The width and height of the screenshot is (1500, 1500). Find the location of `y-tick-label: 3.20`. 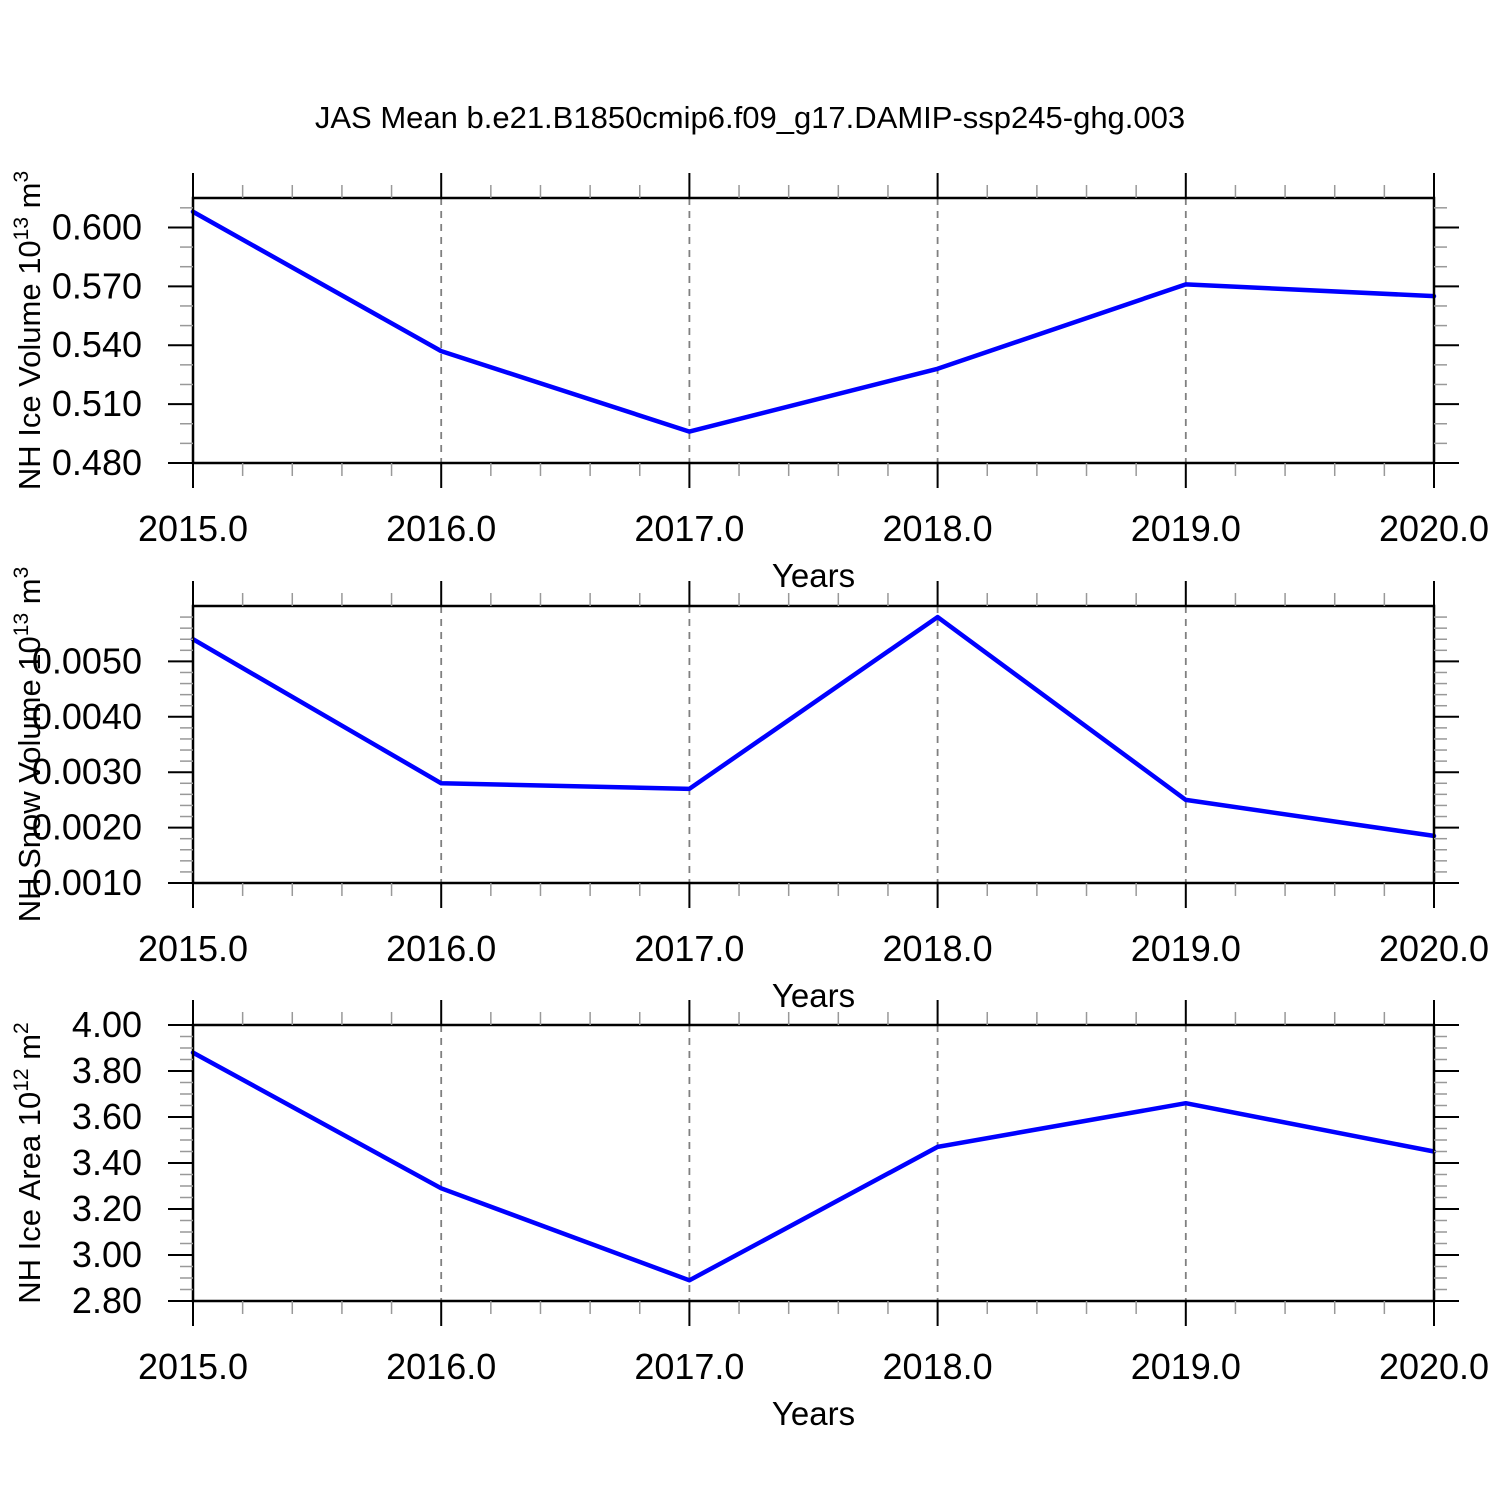

y-tick-label: 3.20 is located at coordinates (107, 1208).